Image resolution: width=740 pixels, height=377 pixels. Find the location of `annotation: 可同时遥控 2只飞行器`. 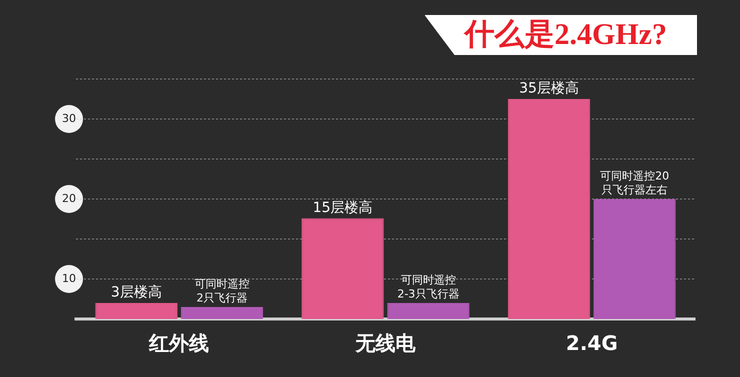

annotation: 可同时遥控 2只飞行器 is located at coordinates (222, 290).